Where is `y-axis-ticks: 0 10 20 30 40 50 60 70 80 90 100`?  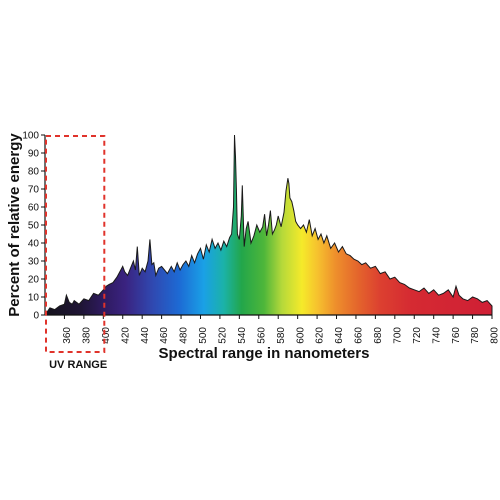 y-axis-ticks: 0 10 20 30 40 50 60 70 80 90 100 is located at coordinates (33, 226).